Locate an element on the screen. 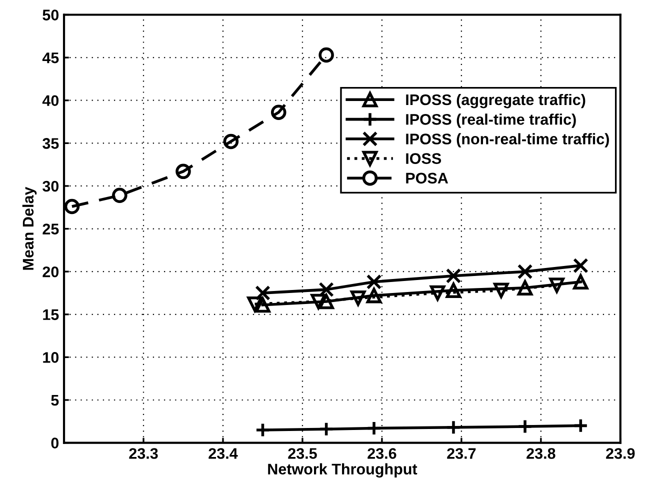 This screenshot has width=660, height=492. y-tick-label: 15 is located at coordinates (51, 314).